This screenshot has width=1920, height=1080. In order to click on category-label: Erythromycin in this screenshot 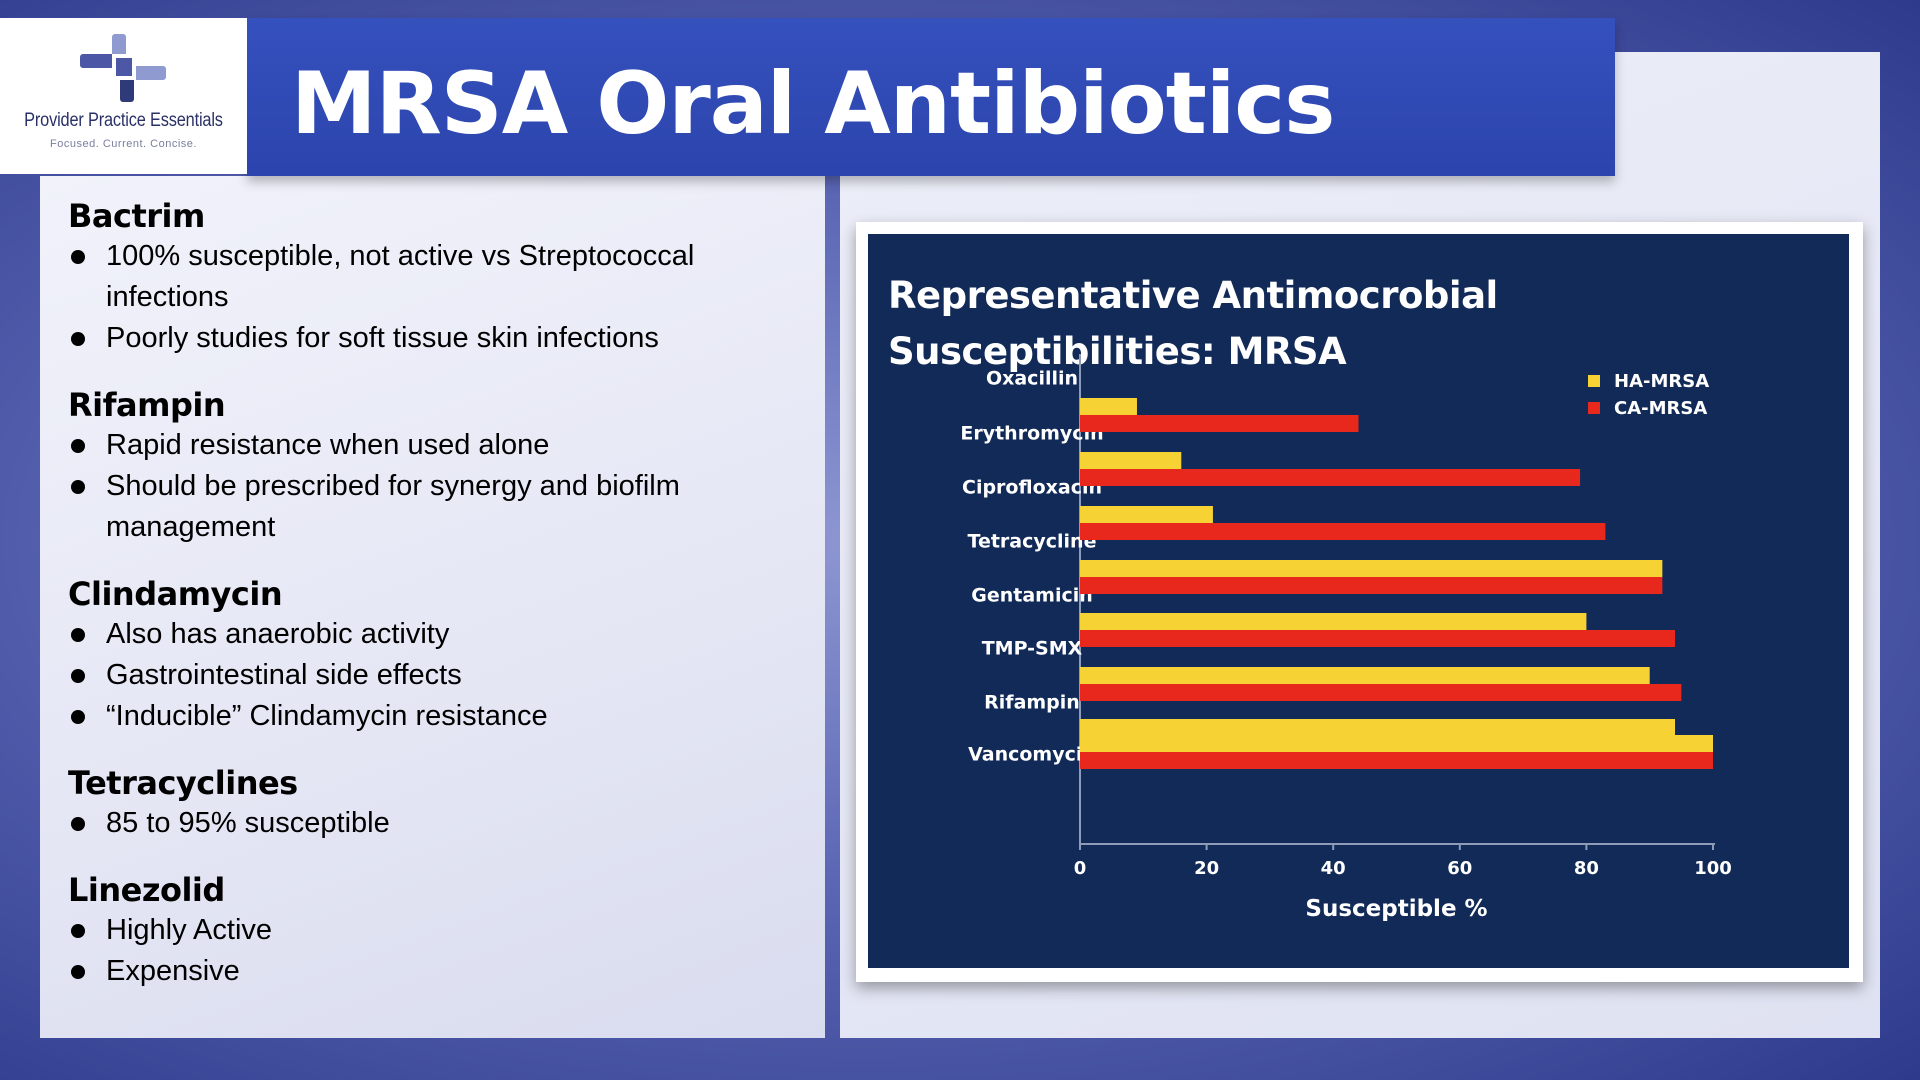, I will do `click(1031, 434)`.